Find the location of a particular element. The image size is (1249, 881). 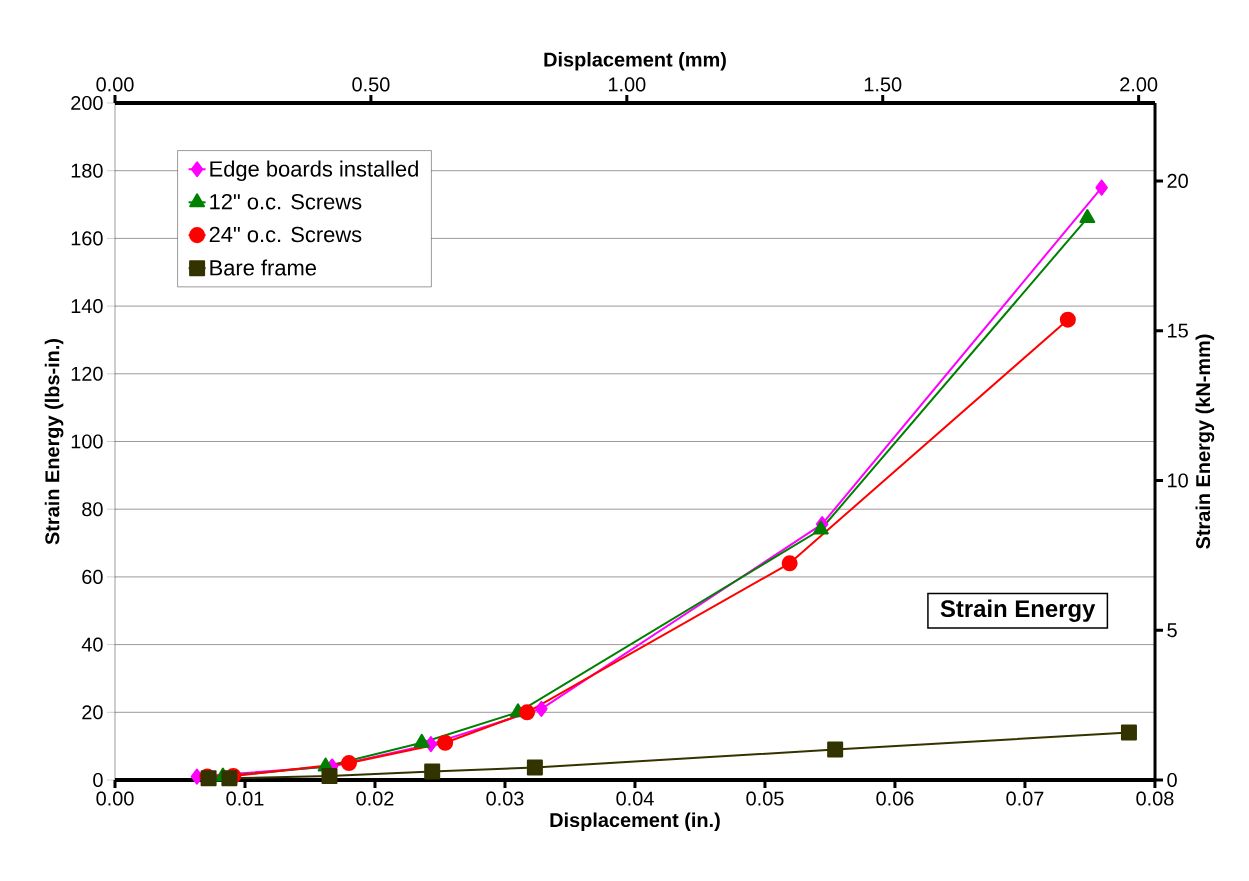

legend-label: 12" o.c. Screws is located at coordinates (286, 201).